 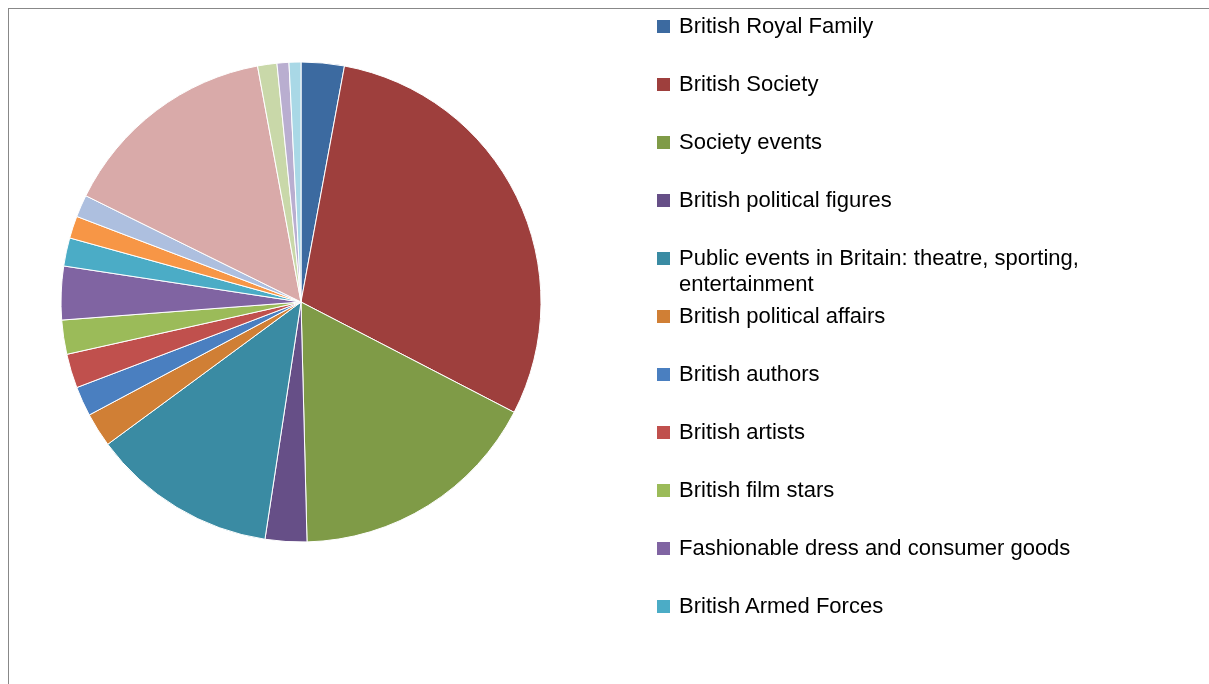 I want to click on legend-label: Public events in Britain: theatre, sporting, entertainment, so click(x=879, y=271).